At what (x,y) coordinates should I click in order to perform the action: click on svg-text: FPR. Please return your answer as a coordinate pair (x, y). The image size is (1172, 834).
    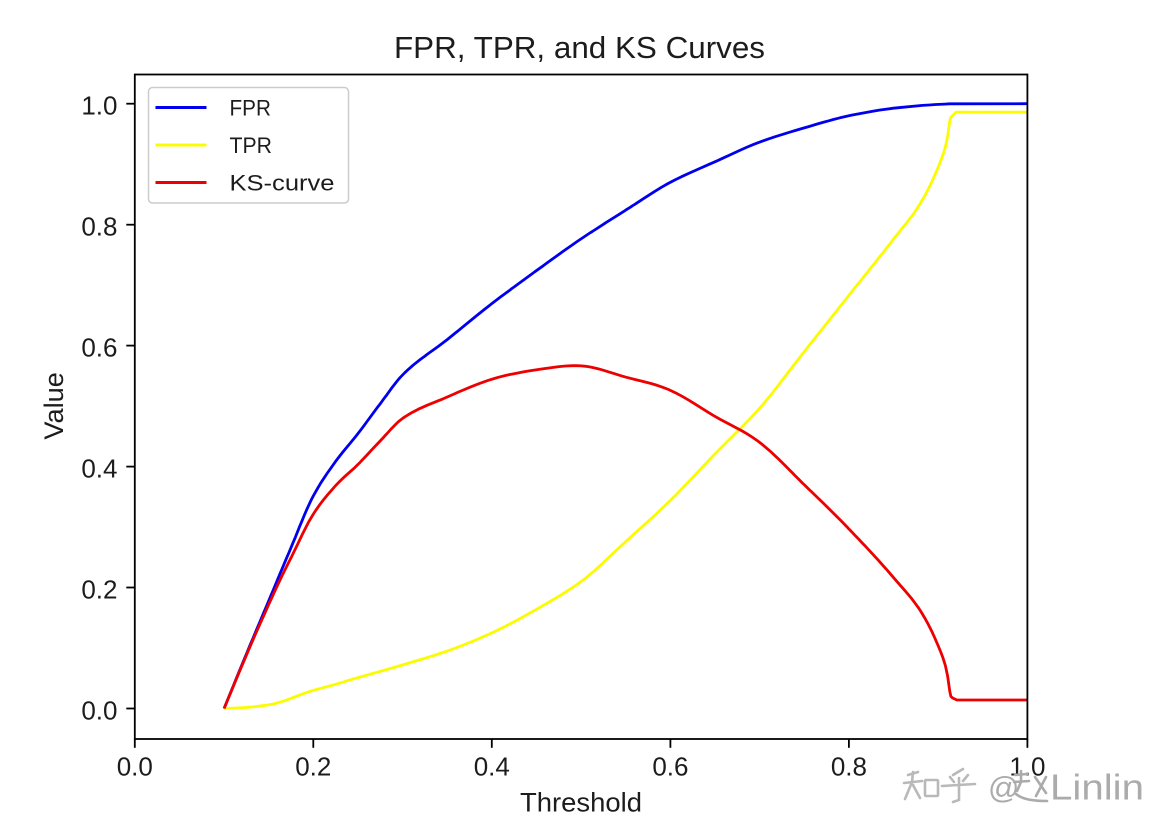
    Looking at the image, I should click on (250, 107).